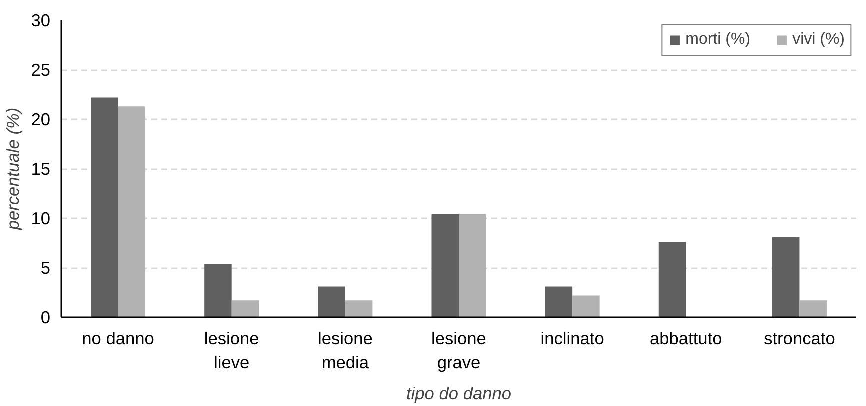 Image resolution: width=866 pixels, height=406 pixels. What do you see at coordinates (800, 338) in the screenshot?
I see `x-tick-label: stroncato` at bounding box center [800, 338].